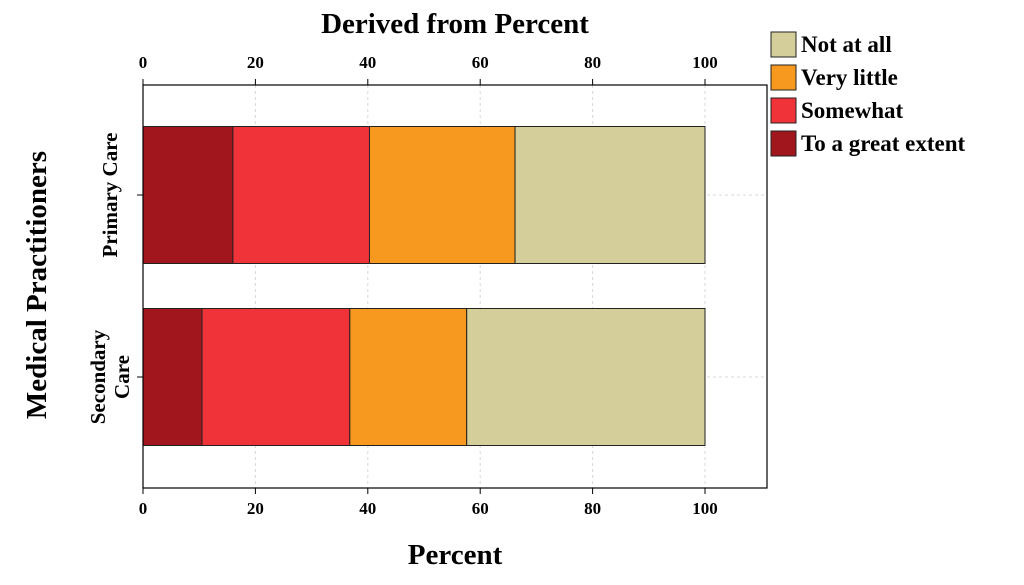 This screenshot has width=1024, height=585. I want to click on x-tick-label-top: 20, so click(255, 62).